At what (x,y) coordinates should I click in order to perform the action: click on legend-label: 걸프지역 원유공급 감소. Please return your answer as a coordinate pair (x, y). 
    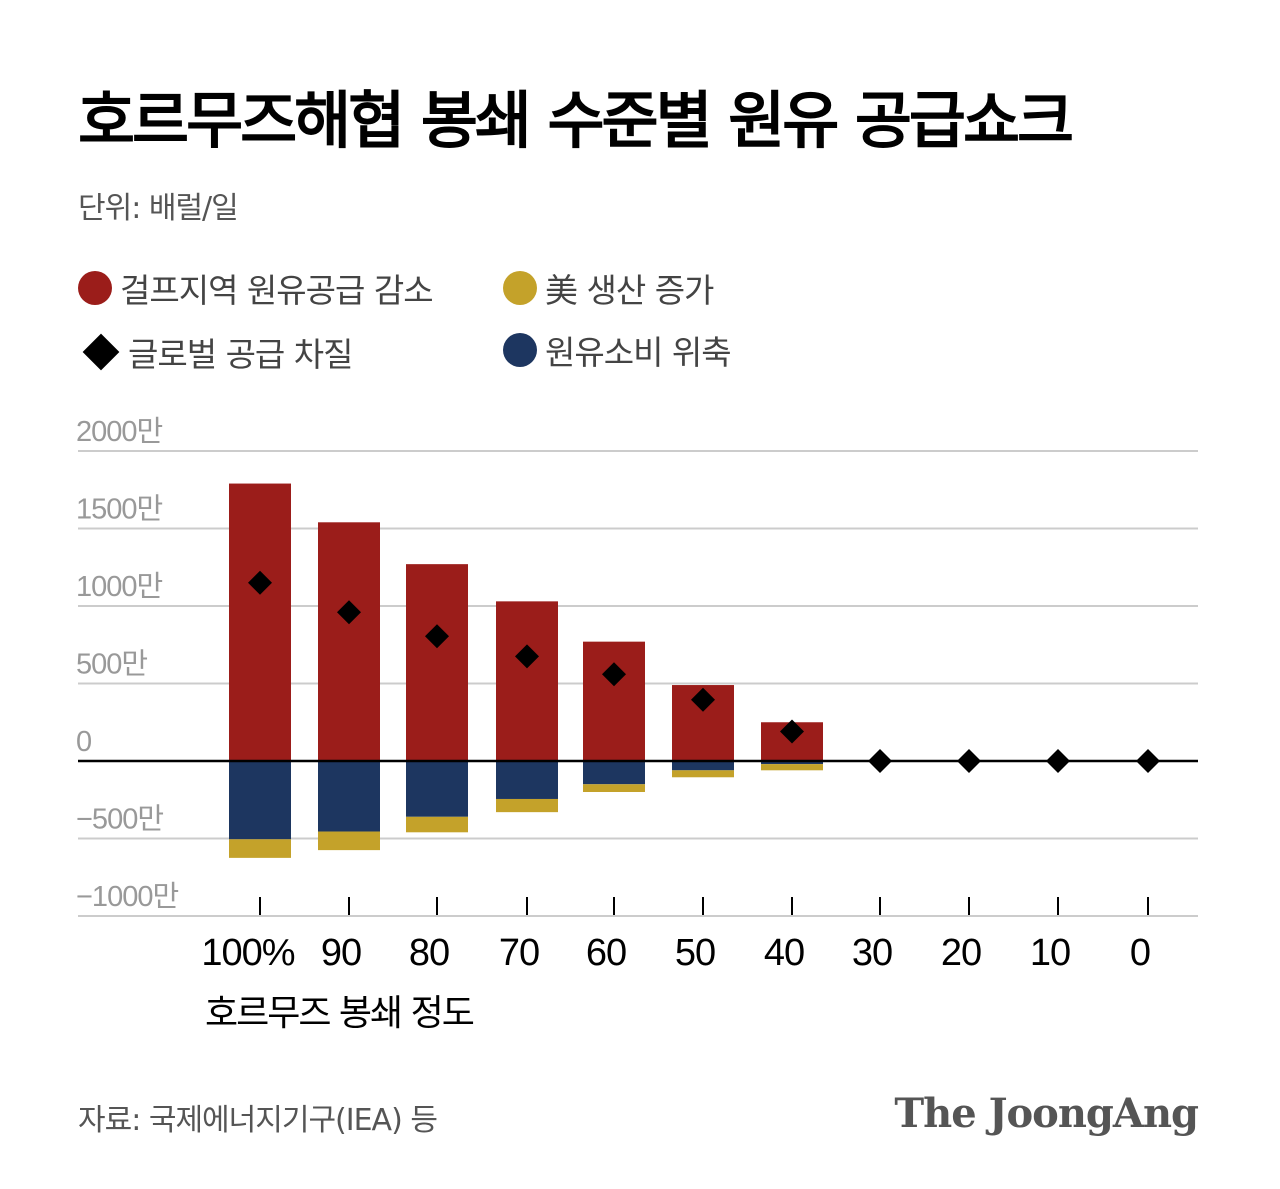
    Looking at the image, I should click on (277, 290).